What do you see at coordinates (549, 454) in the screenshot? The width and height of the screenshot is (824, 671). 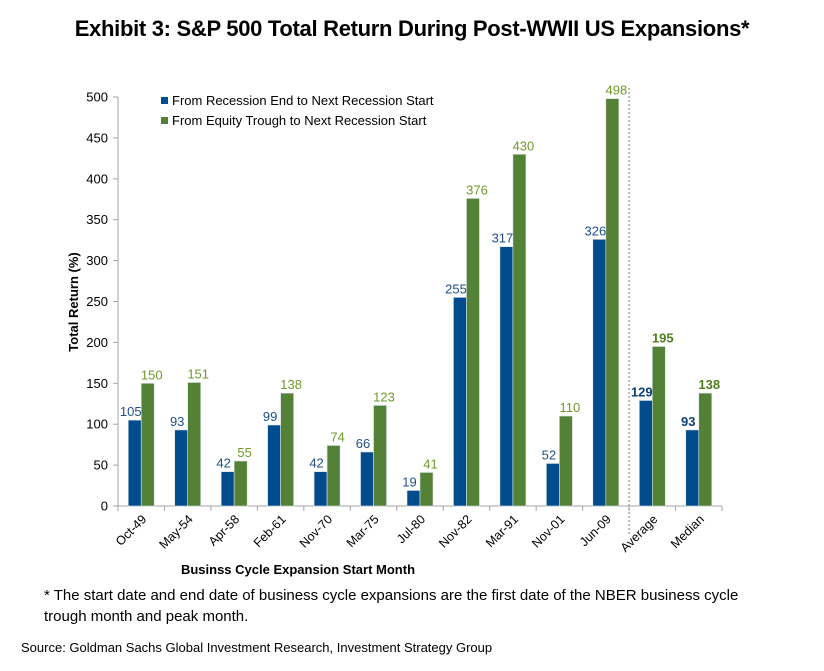 I see `data-label: 52` at bounding box center [549, 454].